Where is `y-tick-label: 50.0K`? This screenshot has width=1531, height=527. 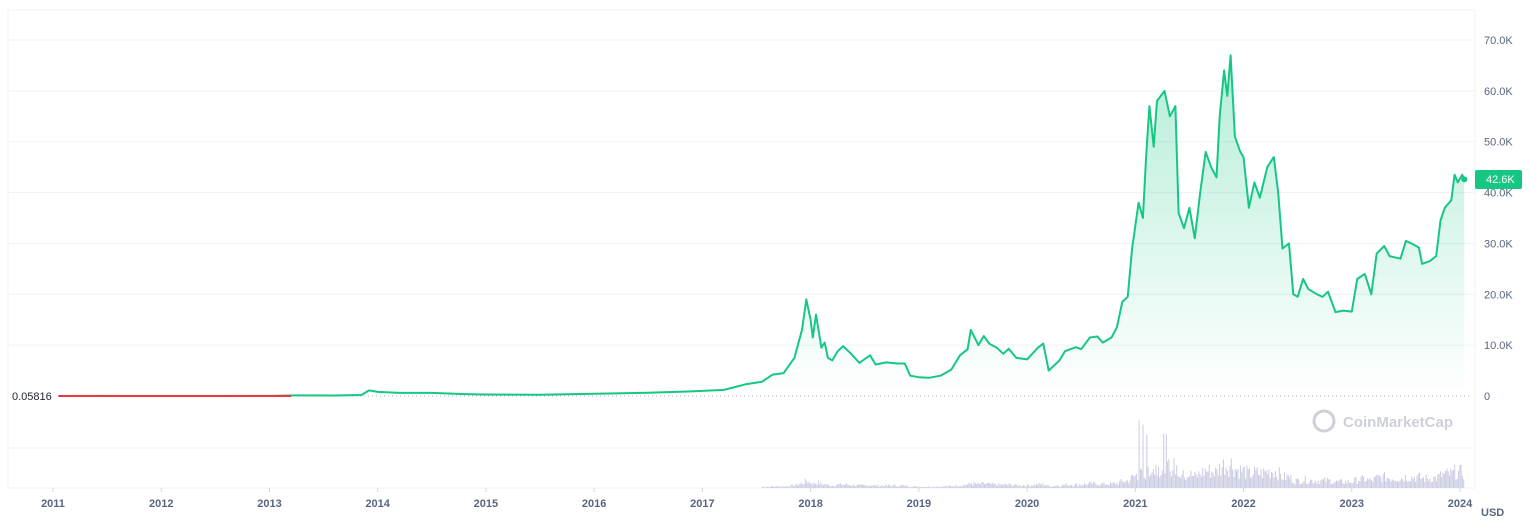 y-tick-label: 50.0K is located at coordinates (1498, 143).